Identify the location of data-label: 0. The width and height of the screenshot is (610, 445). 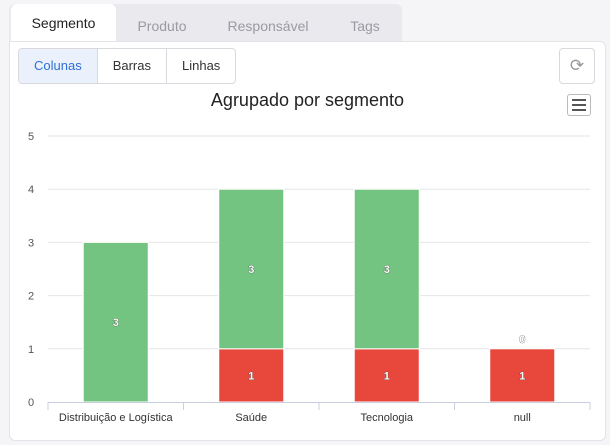
(522, 340).